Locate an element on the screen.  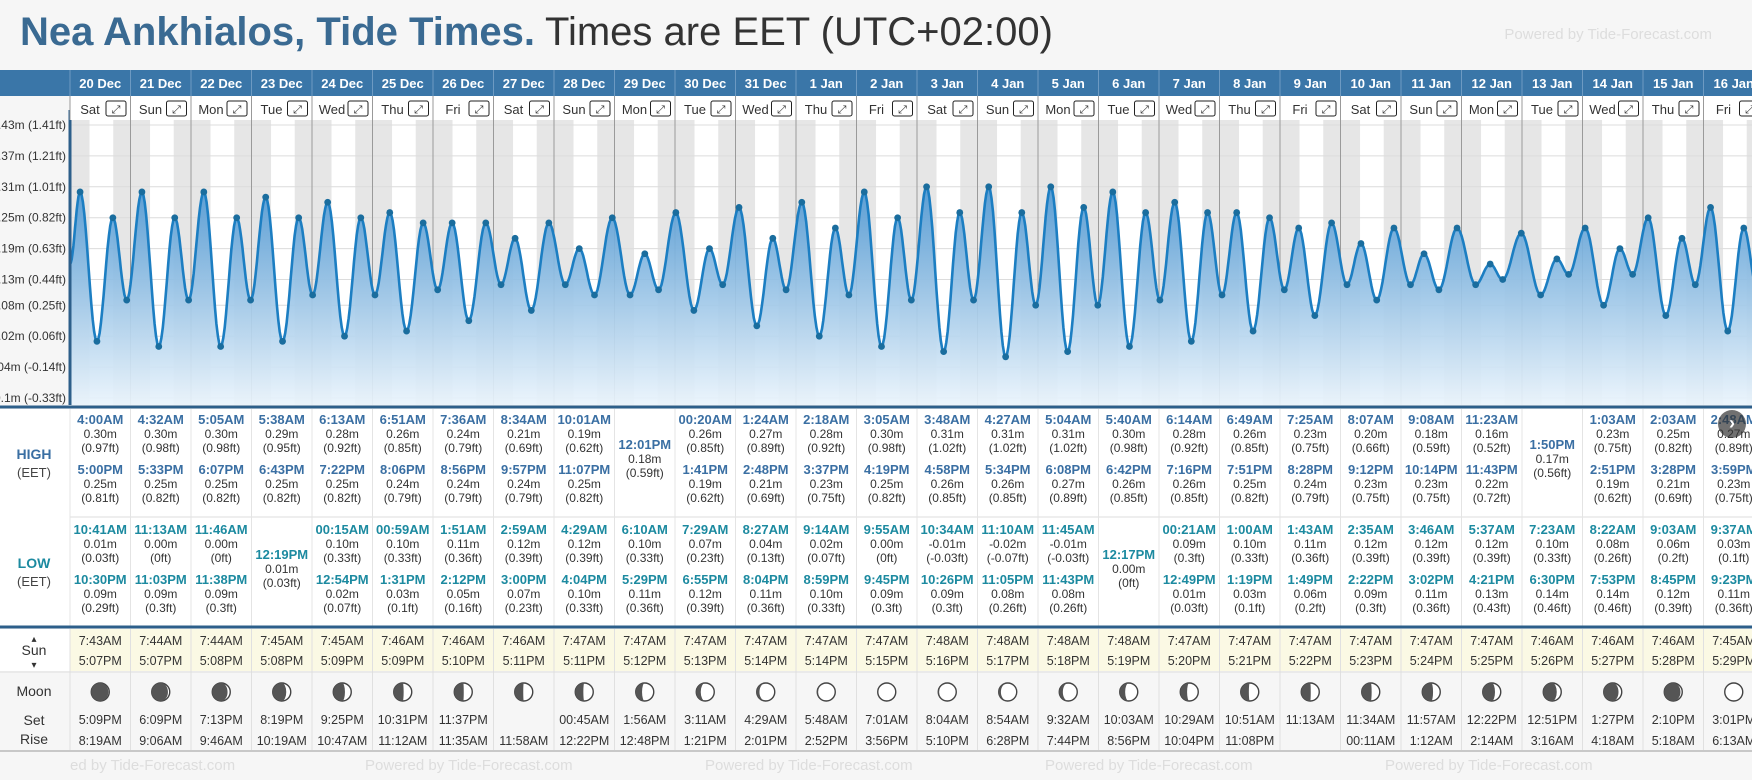
low-tide-height-ft: (0.39ft) is located at coordinates (1492, 558).